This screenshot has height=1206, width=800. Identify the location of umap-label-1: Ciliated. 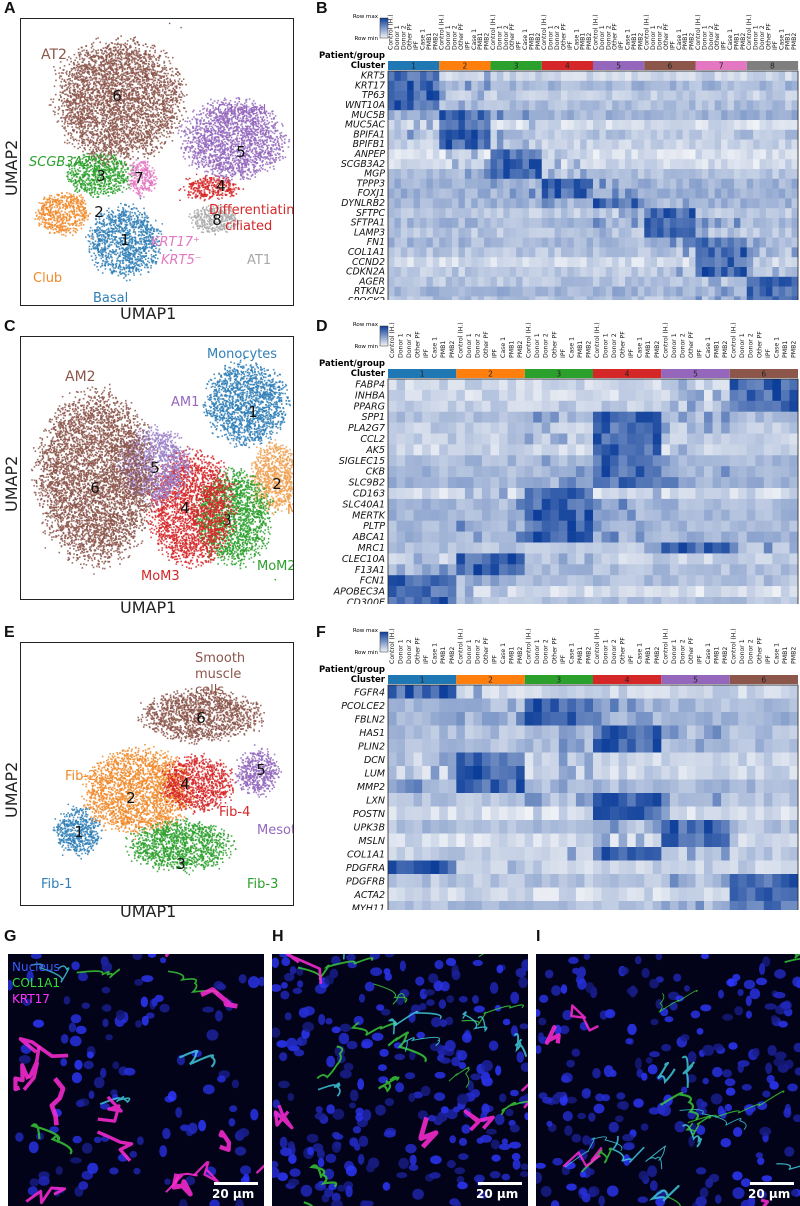
(241, 110).